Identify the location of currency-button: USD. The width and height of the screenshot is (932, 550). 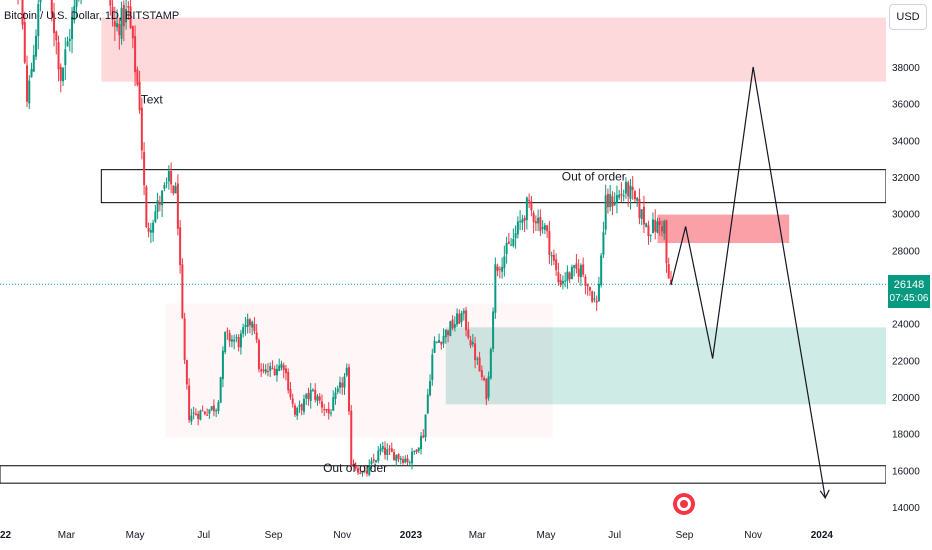
(908, 17).